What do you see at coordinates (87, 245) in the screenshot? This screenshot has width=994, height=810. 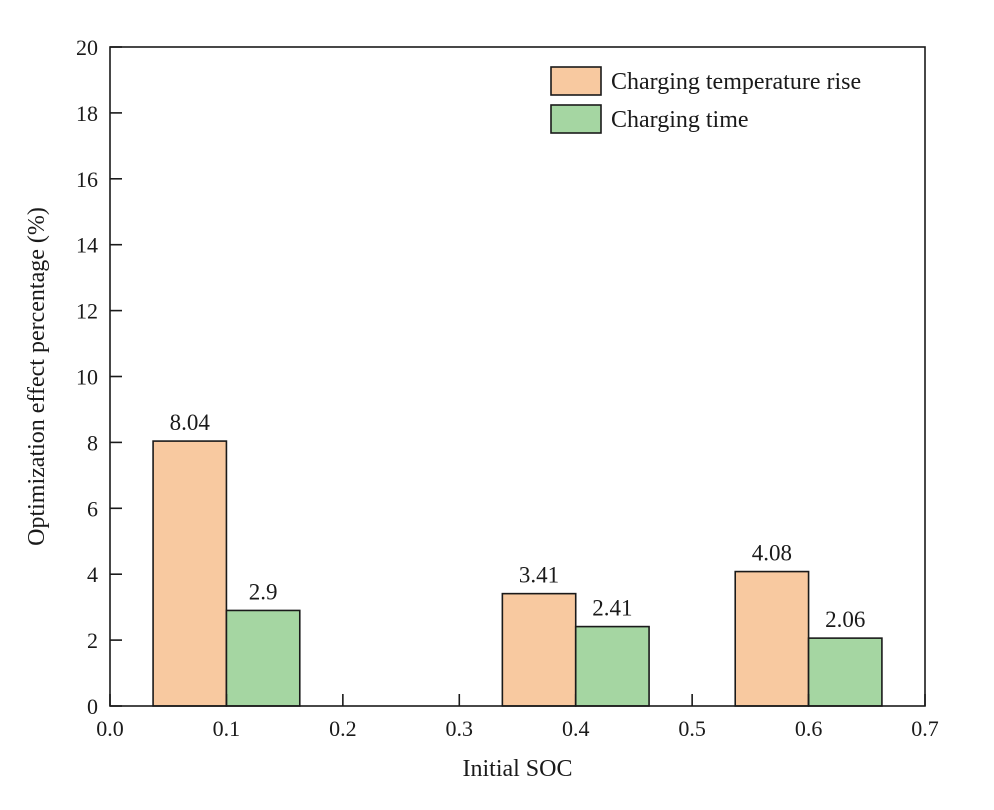 I see `y-tick-label: 14` at bounding box center [87, 245].